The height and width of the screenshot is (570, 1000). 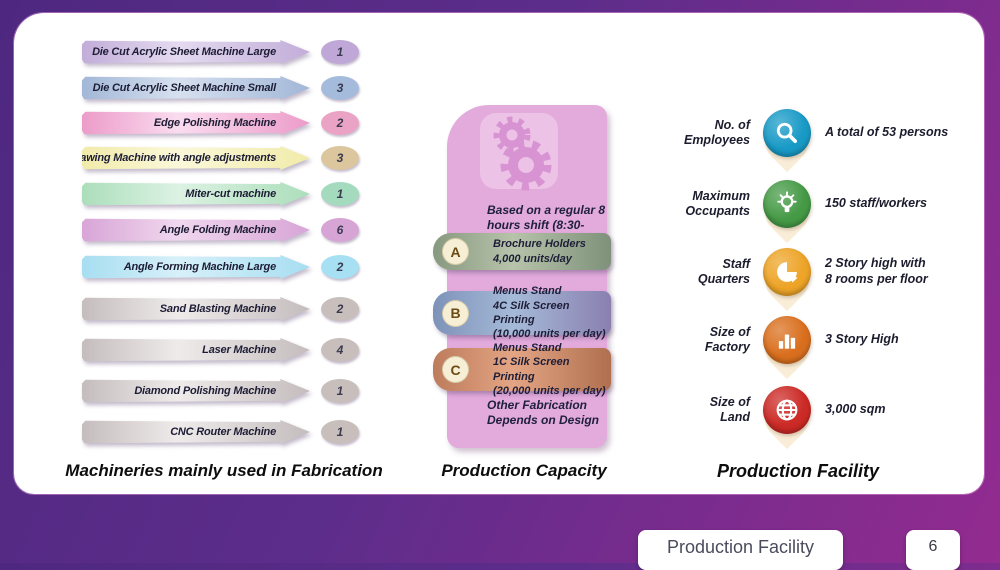 I want to click on count-badge: 4, so click(x=340, y=350).